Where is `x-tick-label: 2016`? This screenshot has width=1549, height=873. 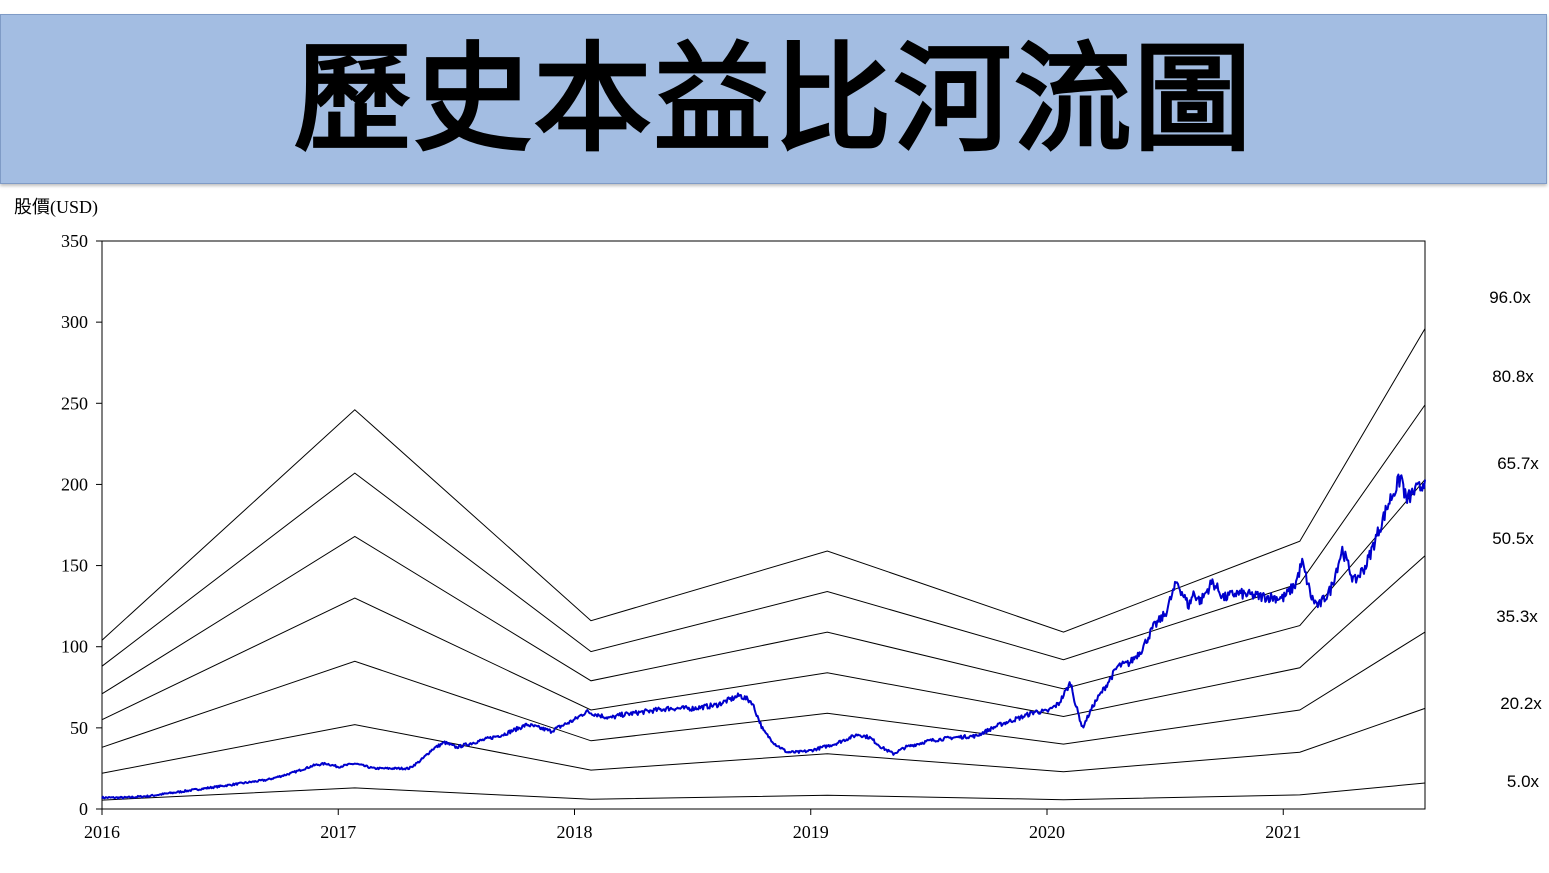
x-tick-label: 2016 is located at coordinates (102, 832).